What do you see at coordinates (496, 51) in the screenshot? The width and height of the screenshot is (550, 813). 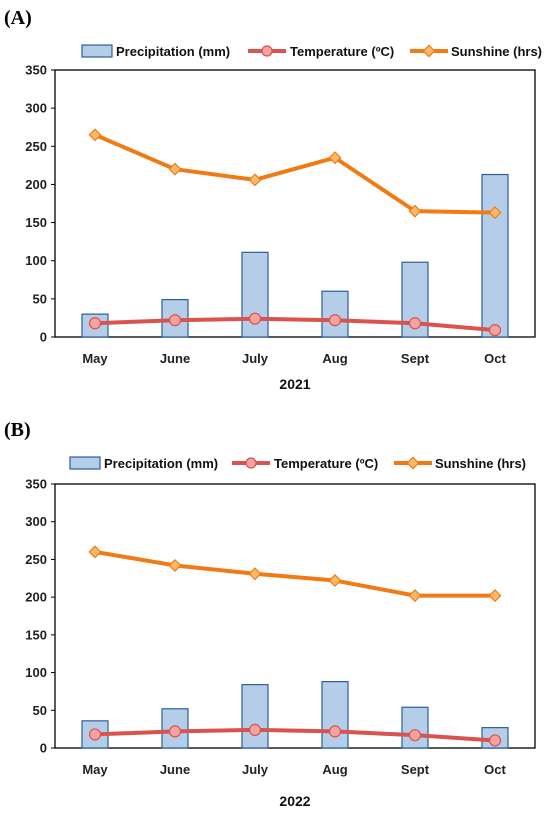 I see `legend-a-sunshine-label: Sunshine (hrs)` at bounding box center [496, 51].